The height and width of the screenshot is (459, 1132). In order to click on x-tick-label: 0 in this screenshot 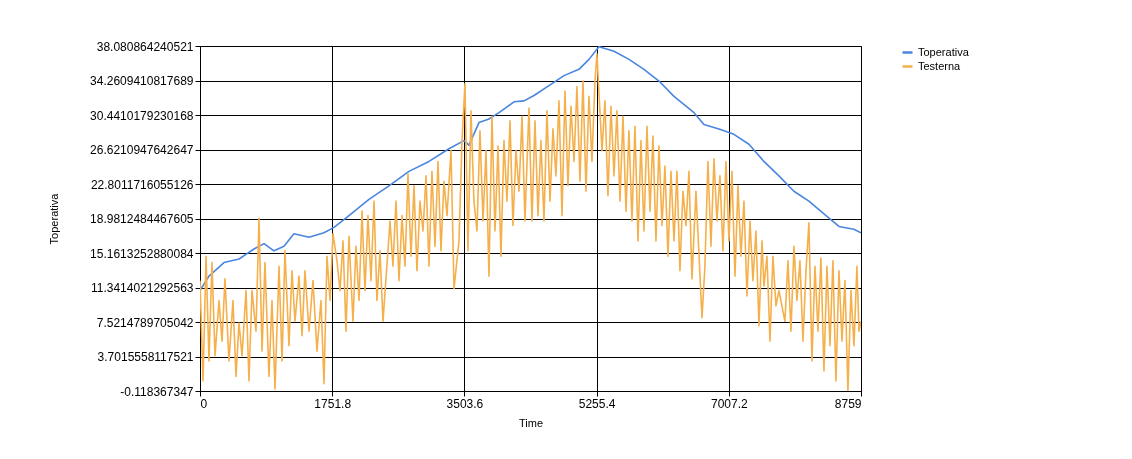, I will do `click(204, 403)`.